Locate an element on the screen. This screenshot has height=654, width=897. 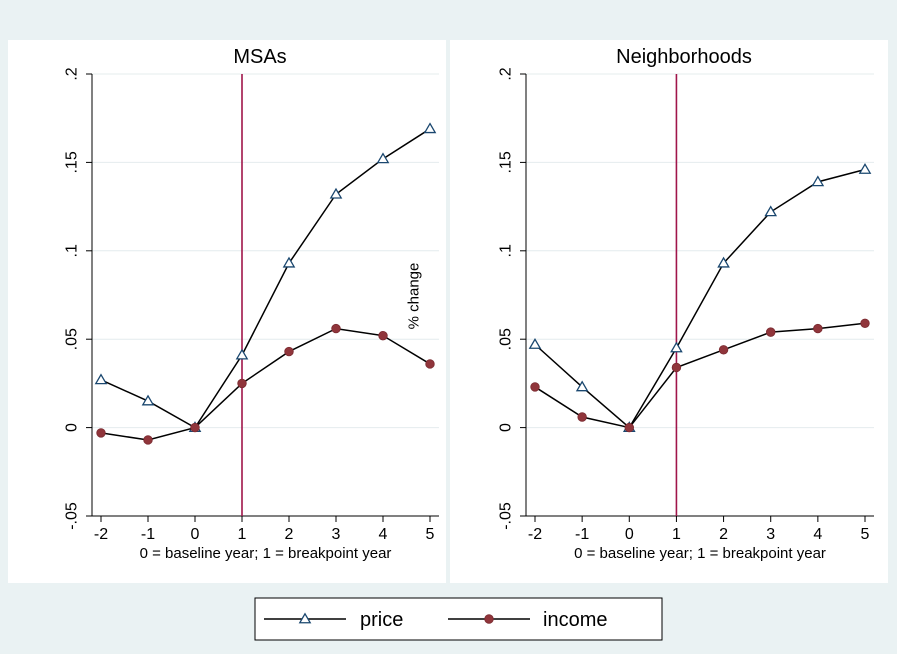
legend-marker-income is located at coordinates (489, 619).